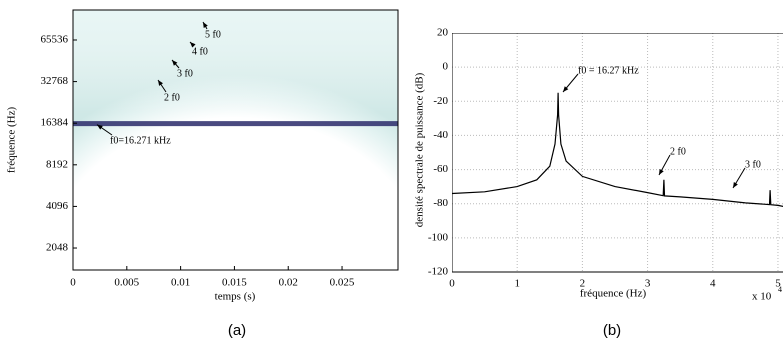 The width and height of the screenshot is (783, 353). I want to click on caption: (b), so click(612, 330).